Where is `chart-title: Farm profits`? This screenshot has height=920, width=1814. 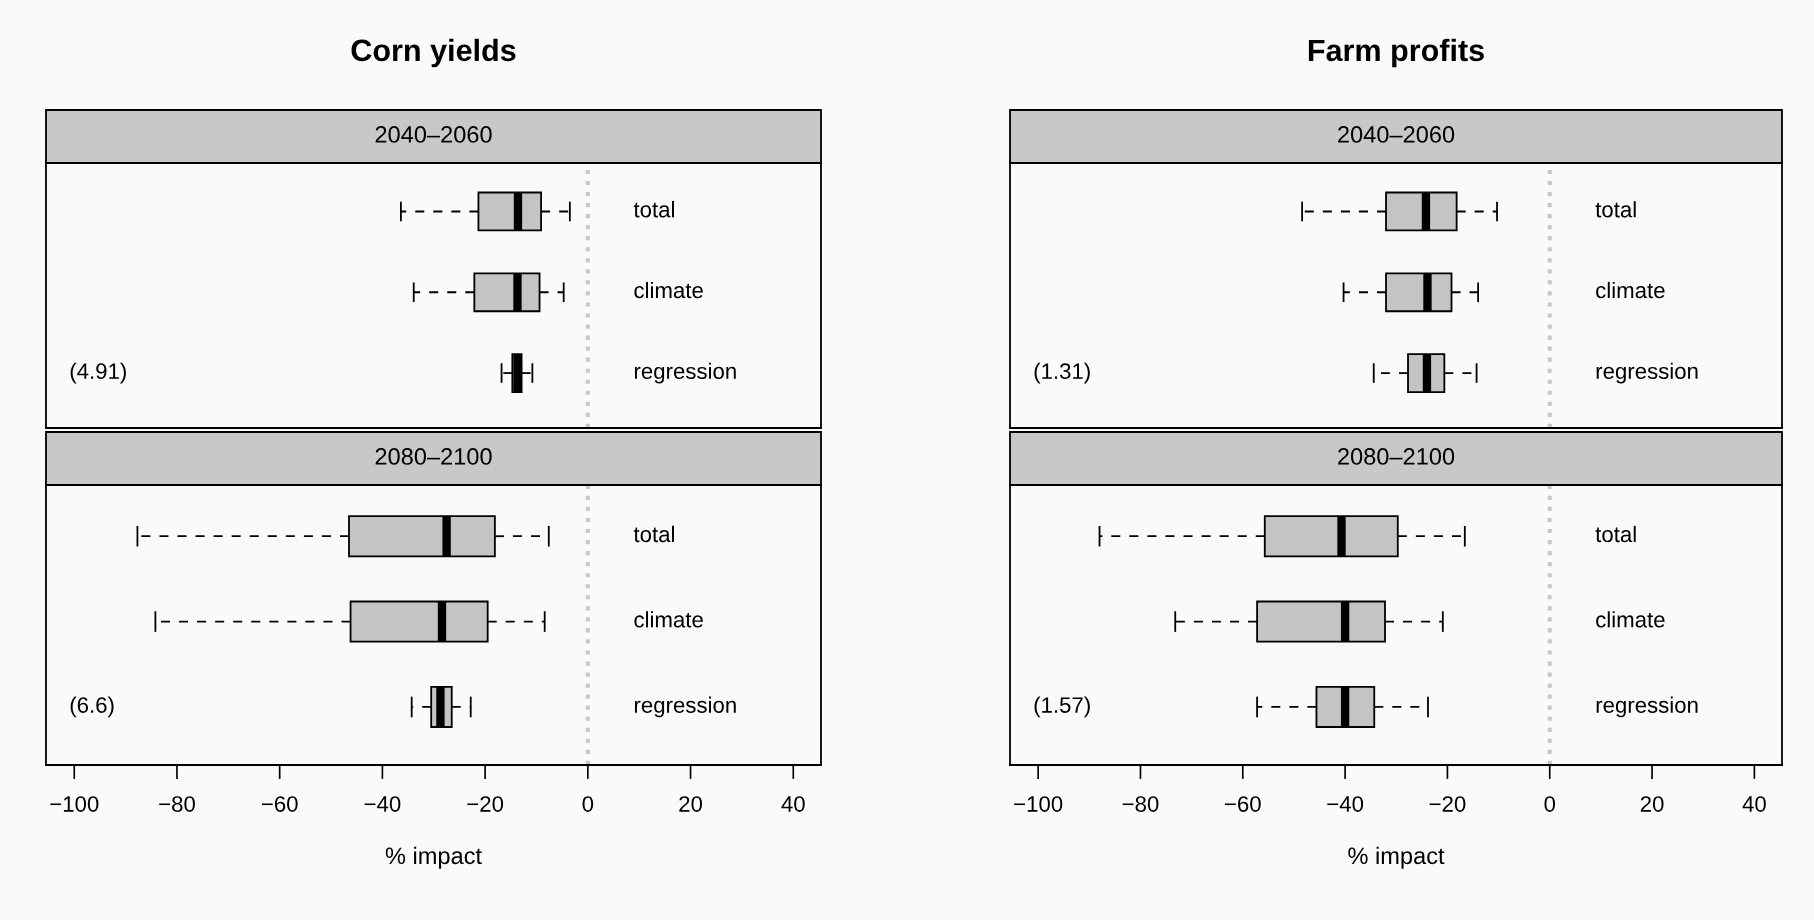 chart-title: Farm profits is located at coordinates (1396, 53).